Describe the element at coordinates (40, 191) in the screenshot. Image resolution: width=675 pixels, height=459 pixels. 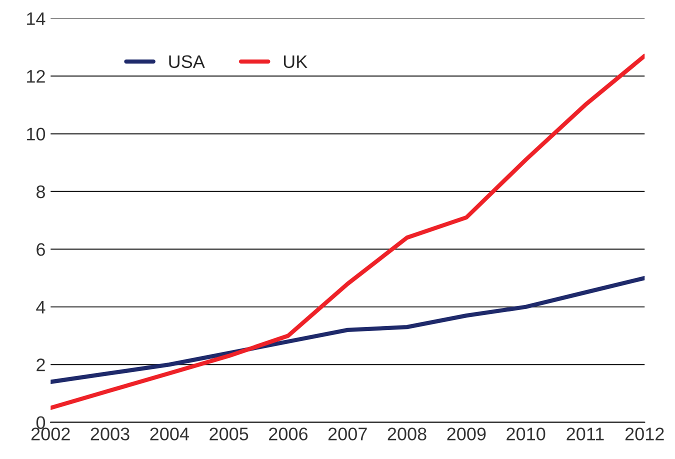
I see `y-tick-label: 8` at that location.